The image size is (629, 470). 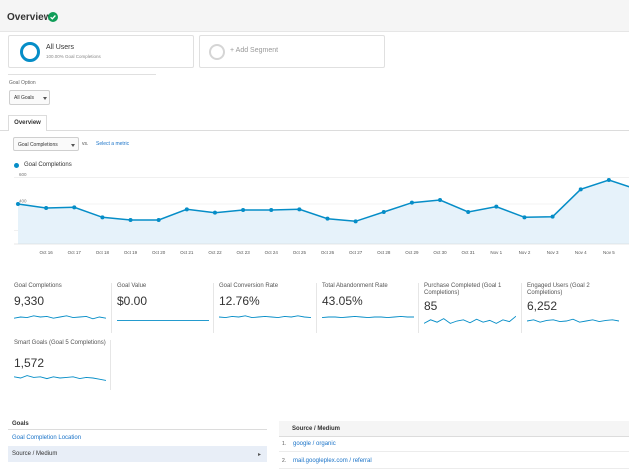 What do you see at coordinates (328, 252) in the screenshot?
I see `x-tick-label: Oct 26` at bounding box center [328, 252].